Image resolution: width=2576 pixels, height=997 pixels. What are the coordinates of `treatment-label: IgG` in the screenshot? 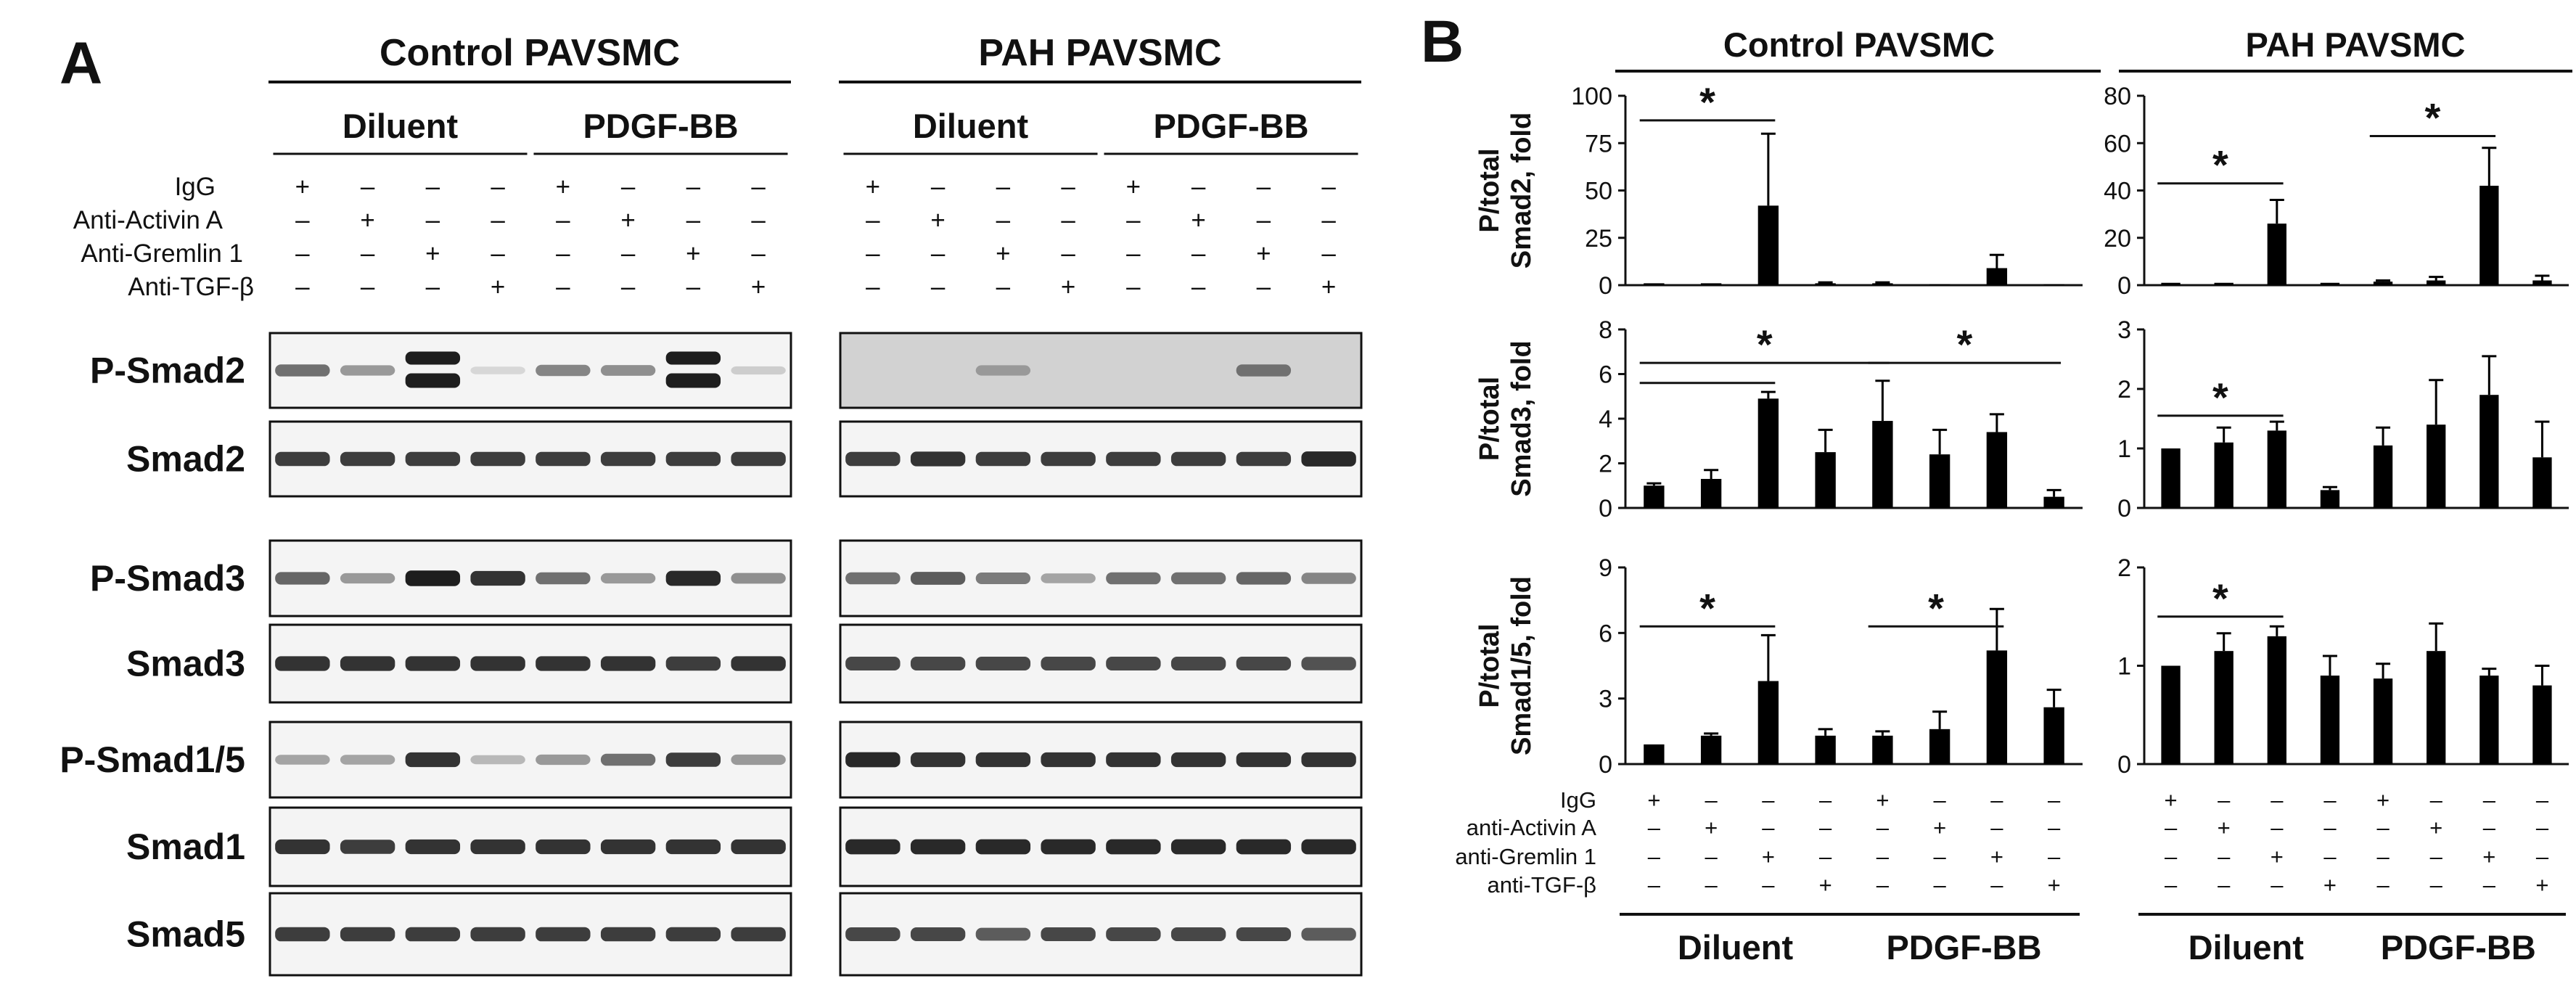 It's located at (195, 187).